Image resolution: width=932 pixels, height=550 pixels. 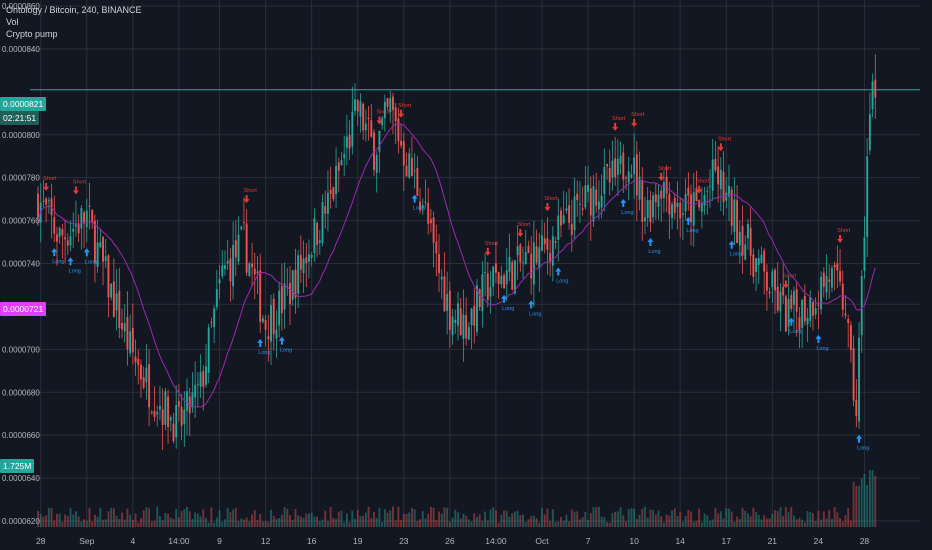 I want to click on volume-value-tag: 1.725M, so click(x=17, y=466).